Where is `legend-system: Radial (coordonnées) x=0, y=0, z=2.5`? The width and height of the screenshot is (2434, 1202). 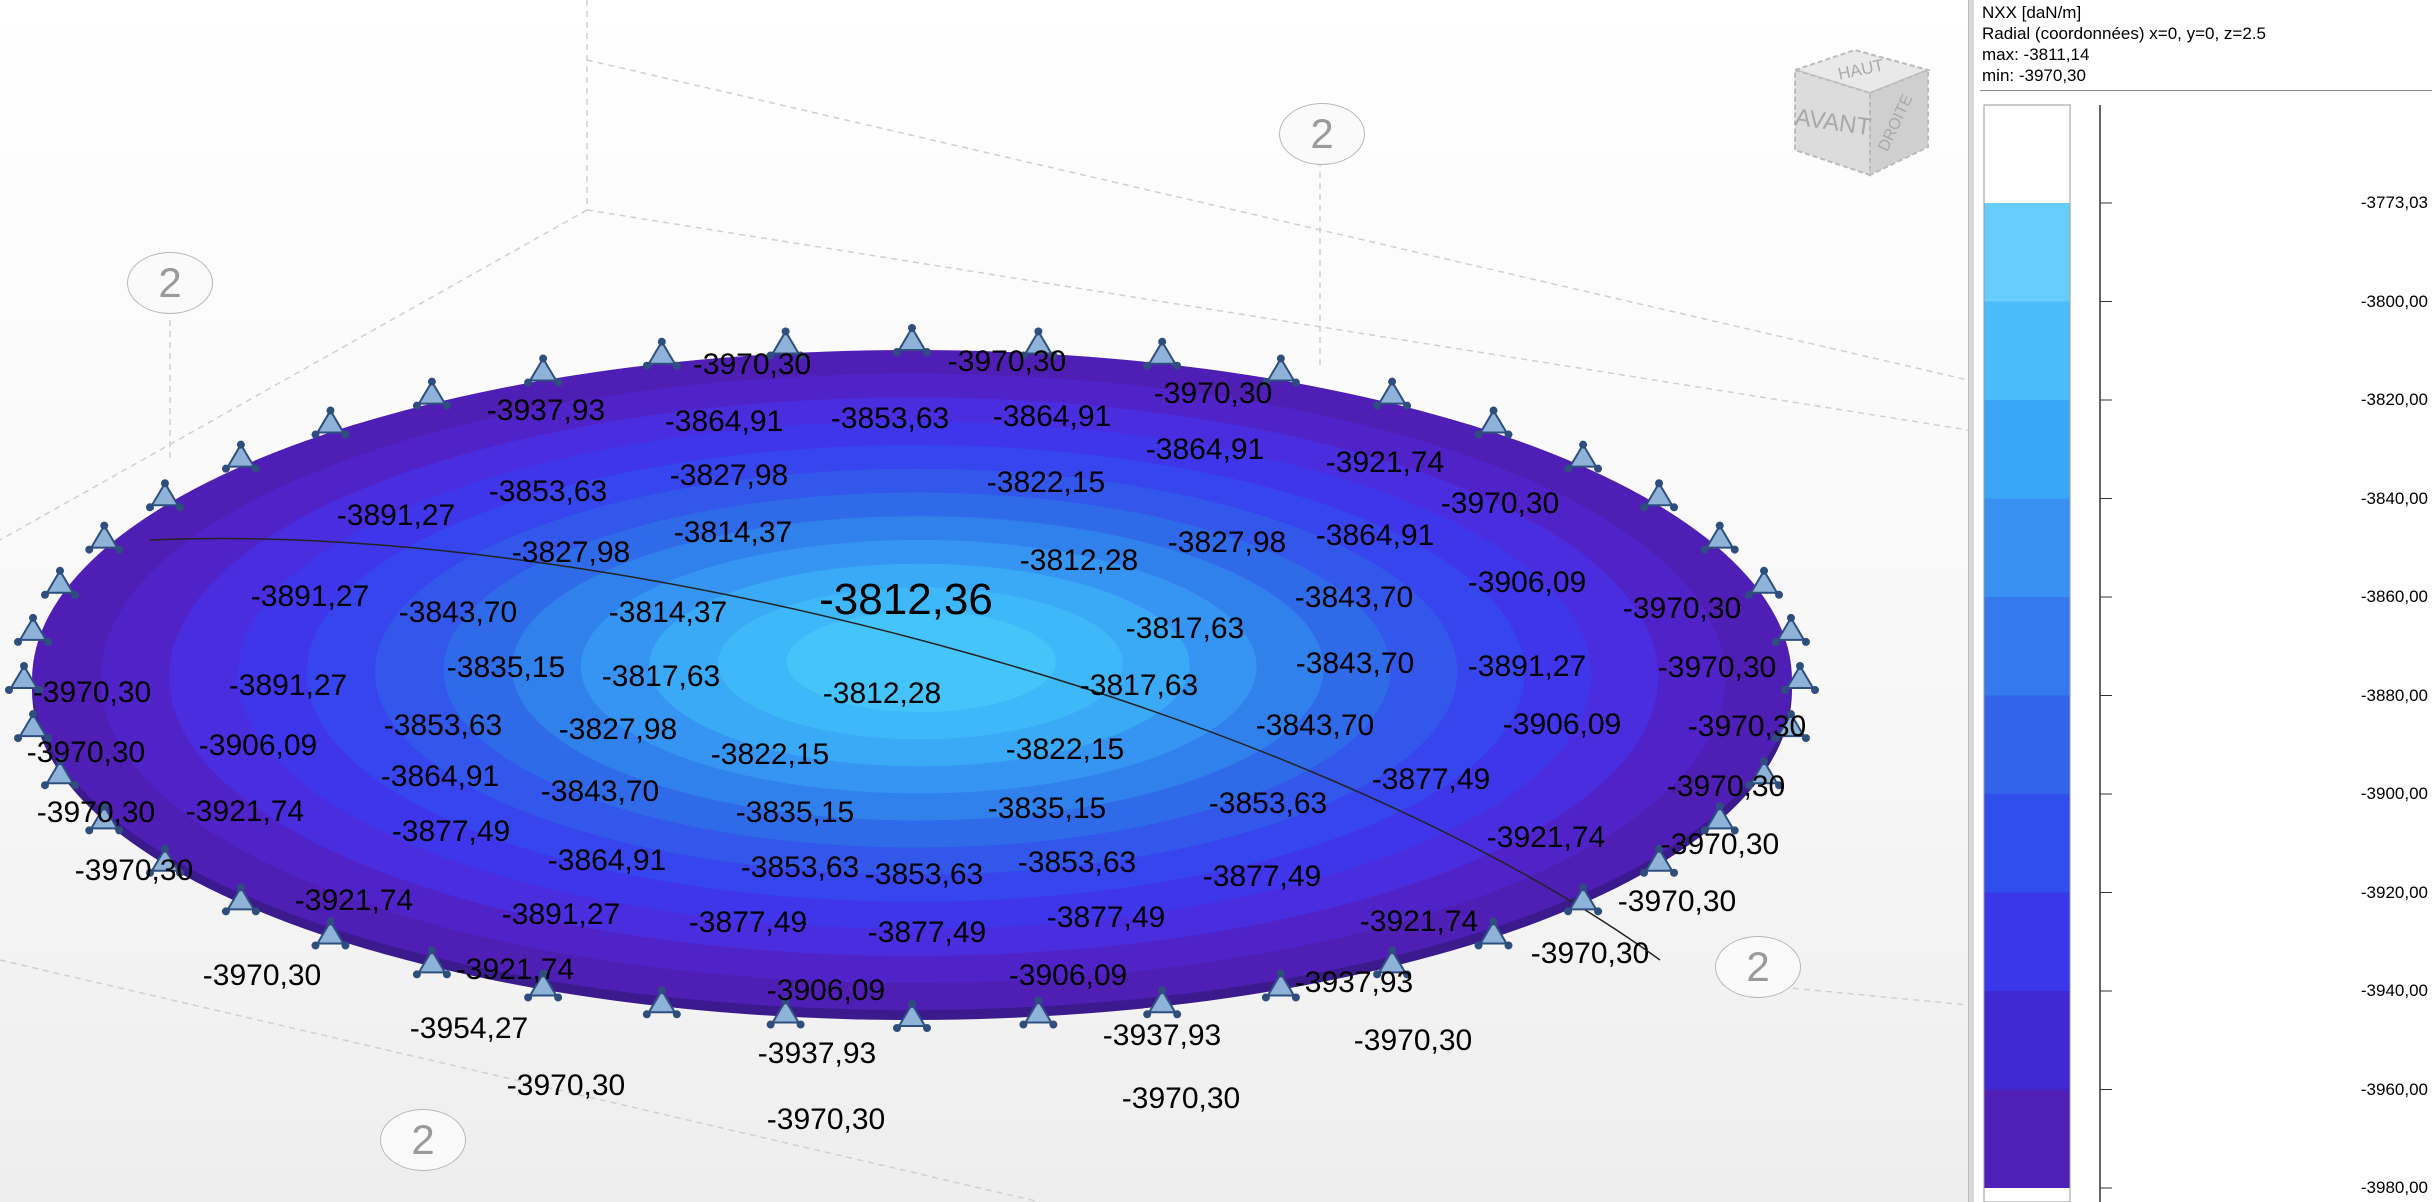 legend-system: Radial (coordonnées) x=0, y=0, z=2.5 is located at coordinates (2124, 33).